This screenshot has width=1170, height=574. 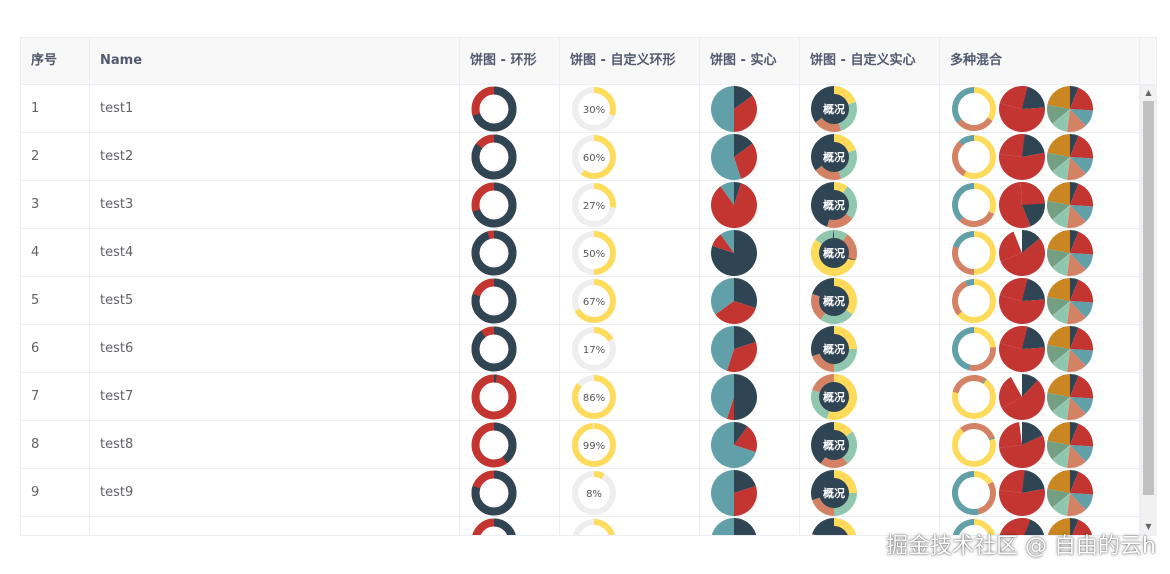 What do you see at coordinates (594, 526) in the screenshot?
I see `custom-donut-chart` at bounding box center [594, 526].